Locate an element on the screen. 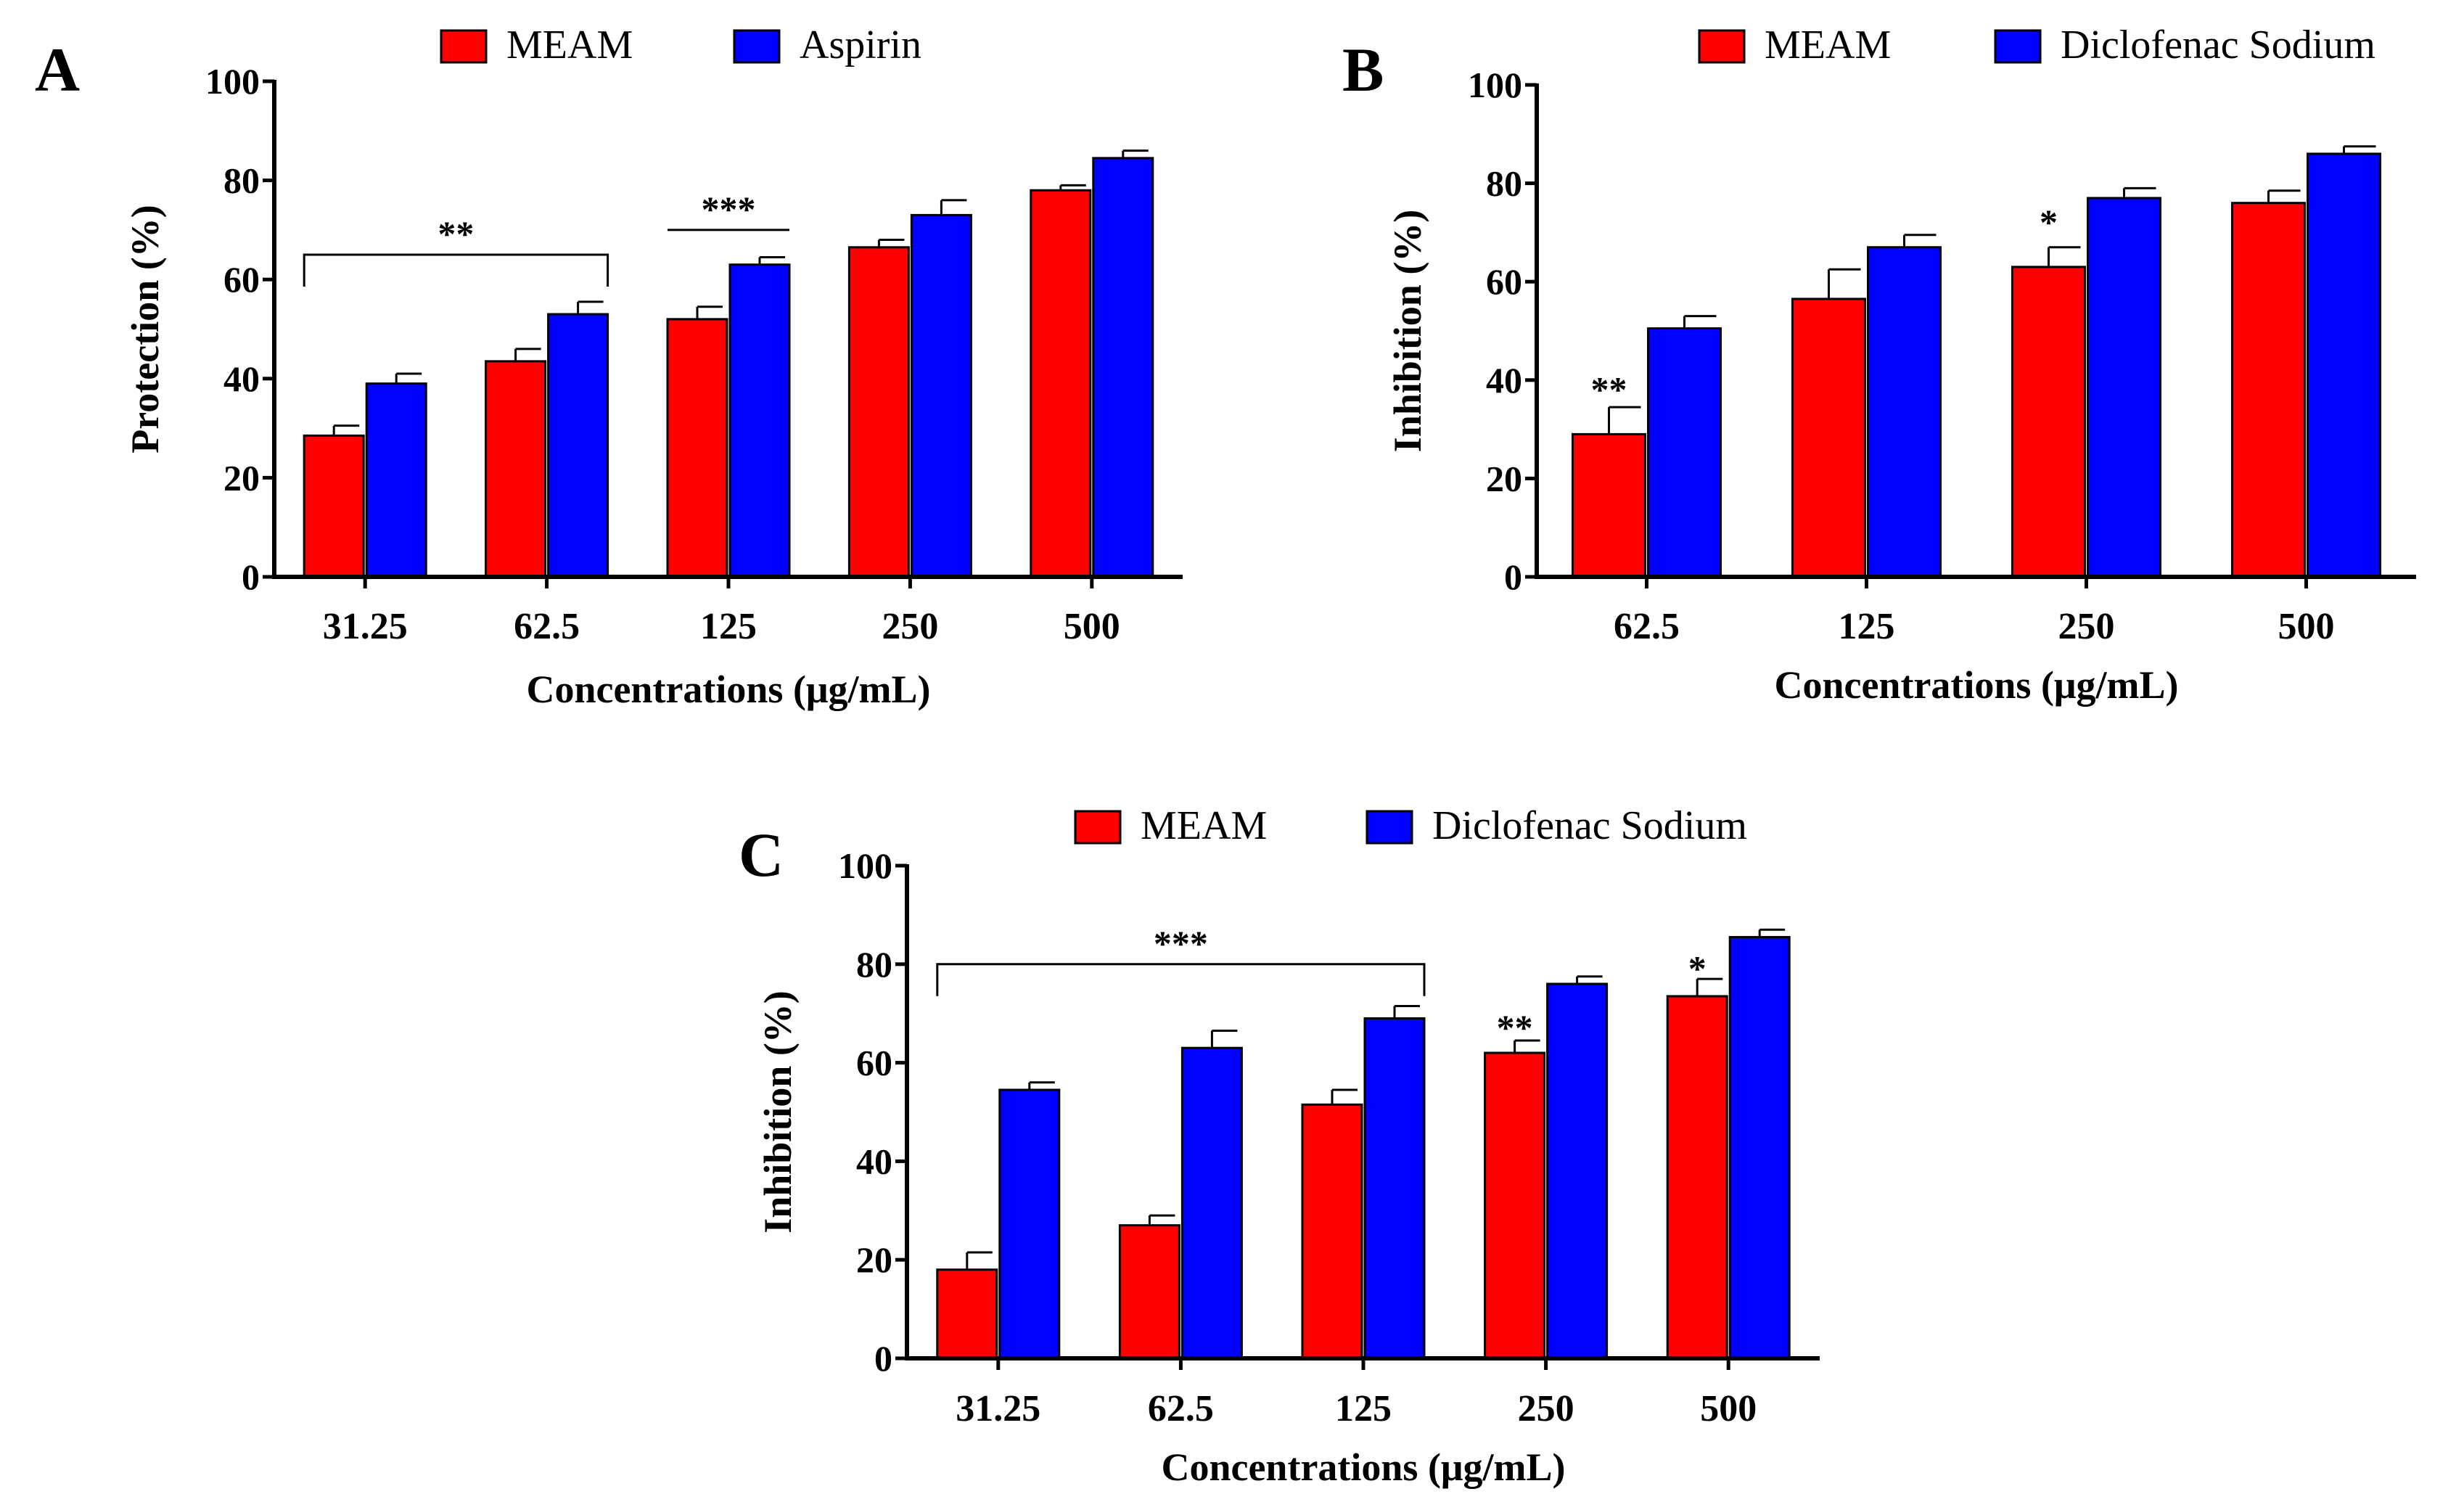 The height and width of the screenshot is (1502, 2464). panel-letter: A is located at coordinates (58, 69).